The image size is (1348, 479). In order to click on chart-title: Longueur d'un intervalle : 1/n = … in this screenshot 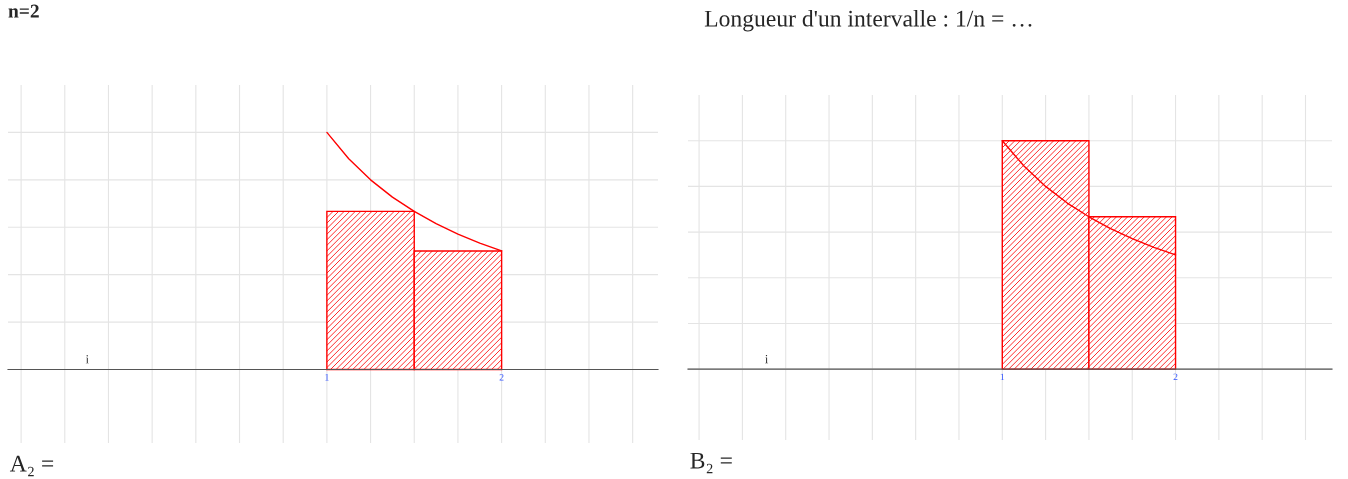, I will do `click(868, 21)`.